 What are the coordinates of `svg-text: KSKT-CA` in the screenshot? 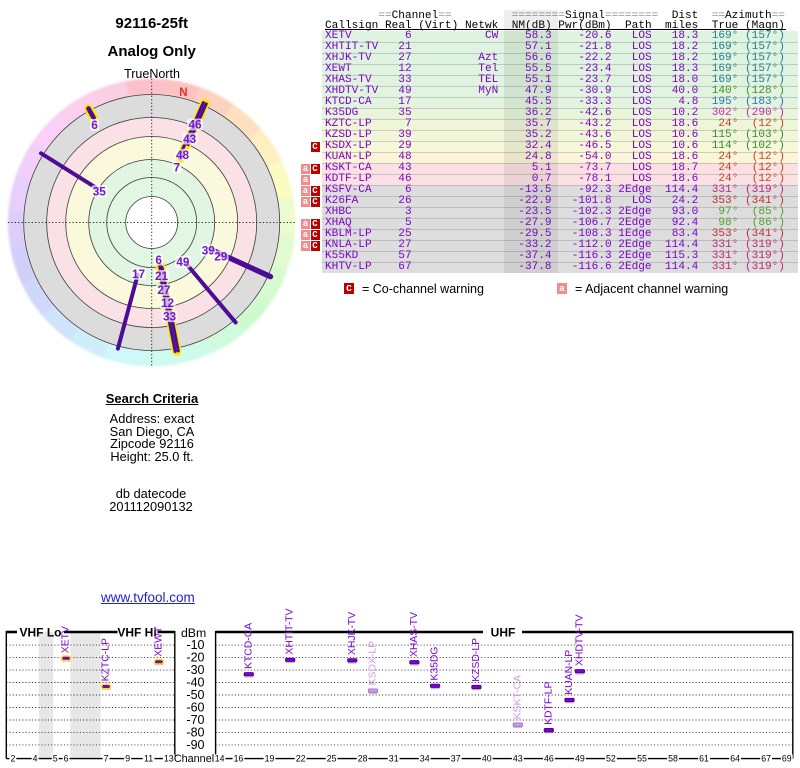 It's located at (517, 697).